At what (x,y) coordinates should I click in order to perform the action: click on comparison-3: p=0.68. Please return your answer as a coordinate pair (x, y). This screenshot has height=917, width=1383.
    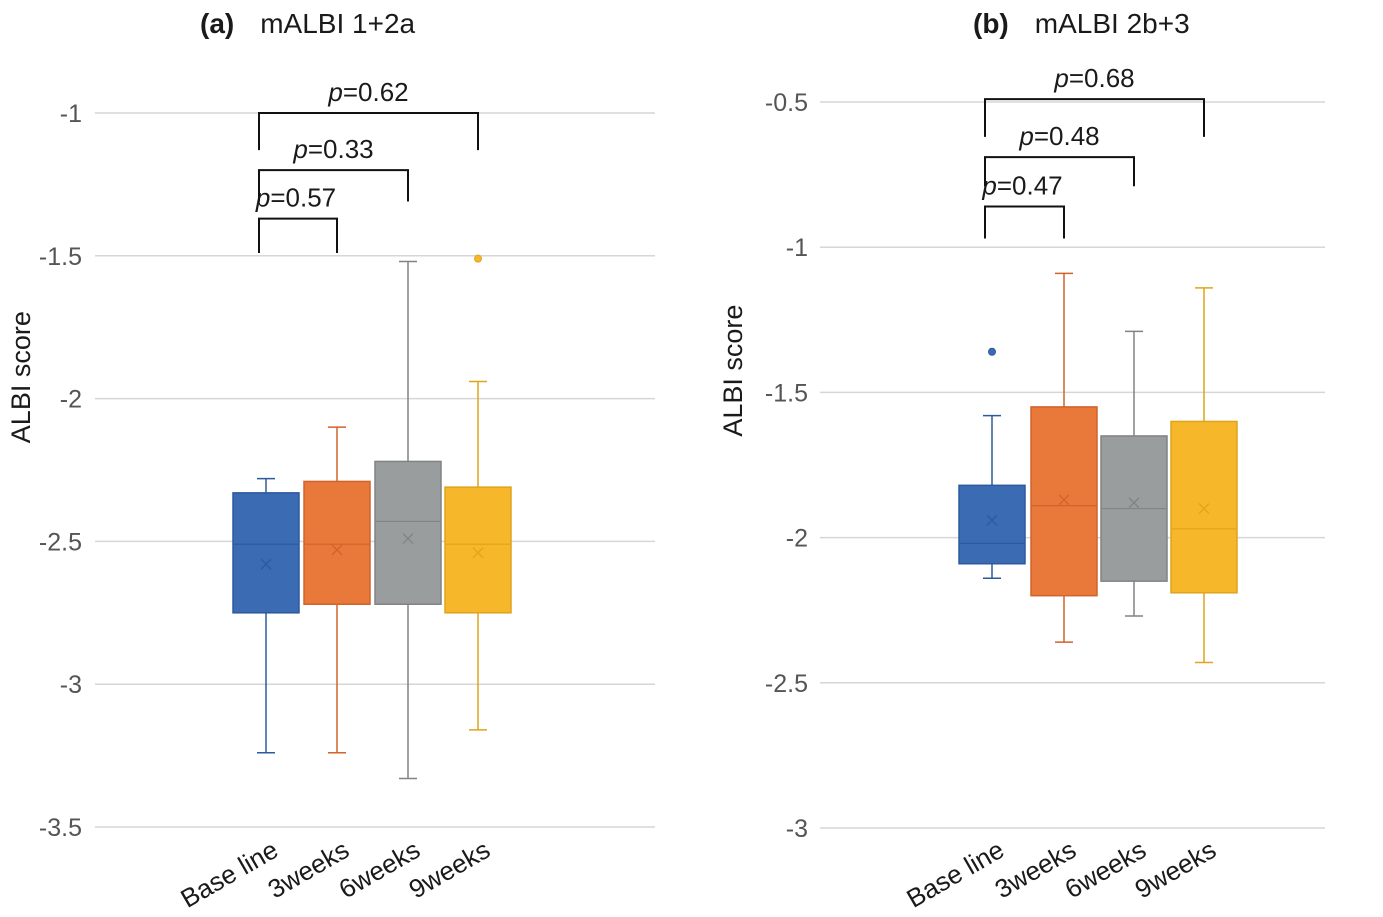
    Looking at the image, I should click on (1094, 100).